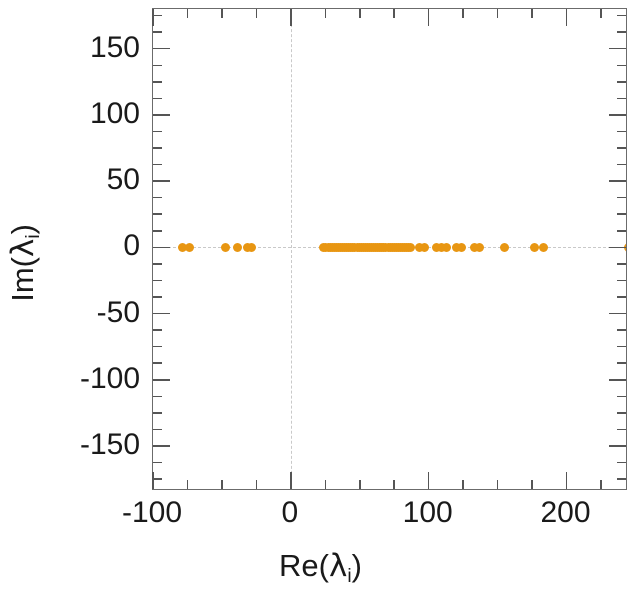 This screenshot has width=641, height=600. Describe the element at coordinates (23, 279) in the screenshot. I see `y-axis-title-prefix: Im(` at that location.